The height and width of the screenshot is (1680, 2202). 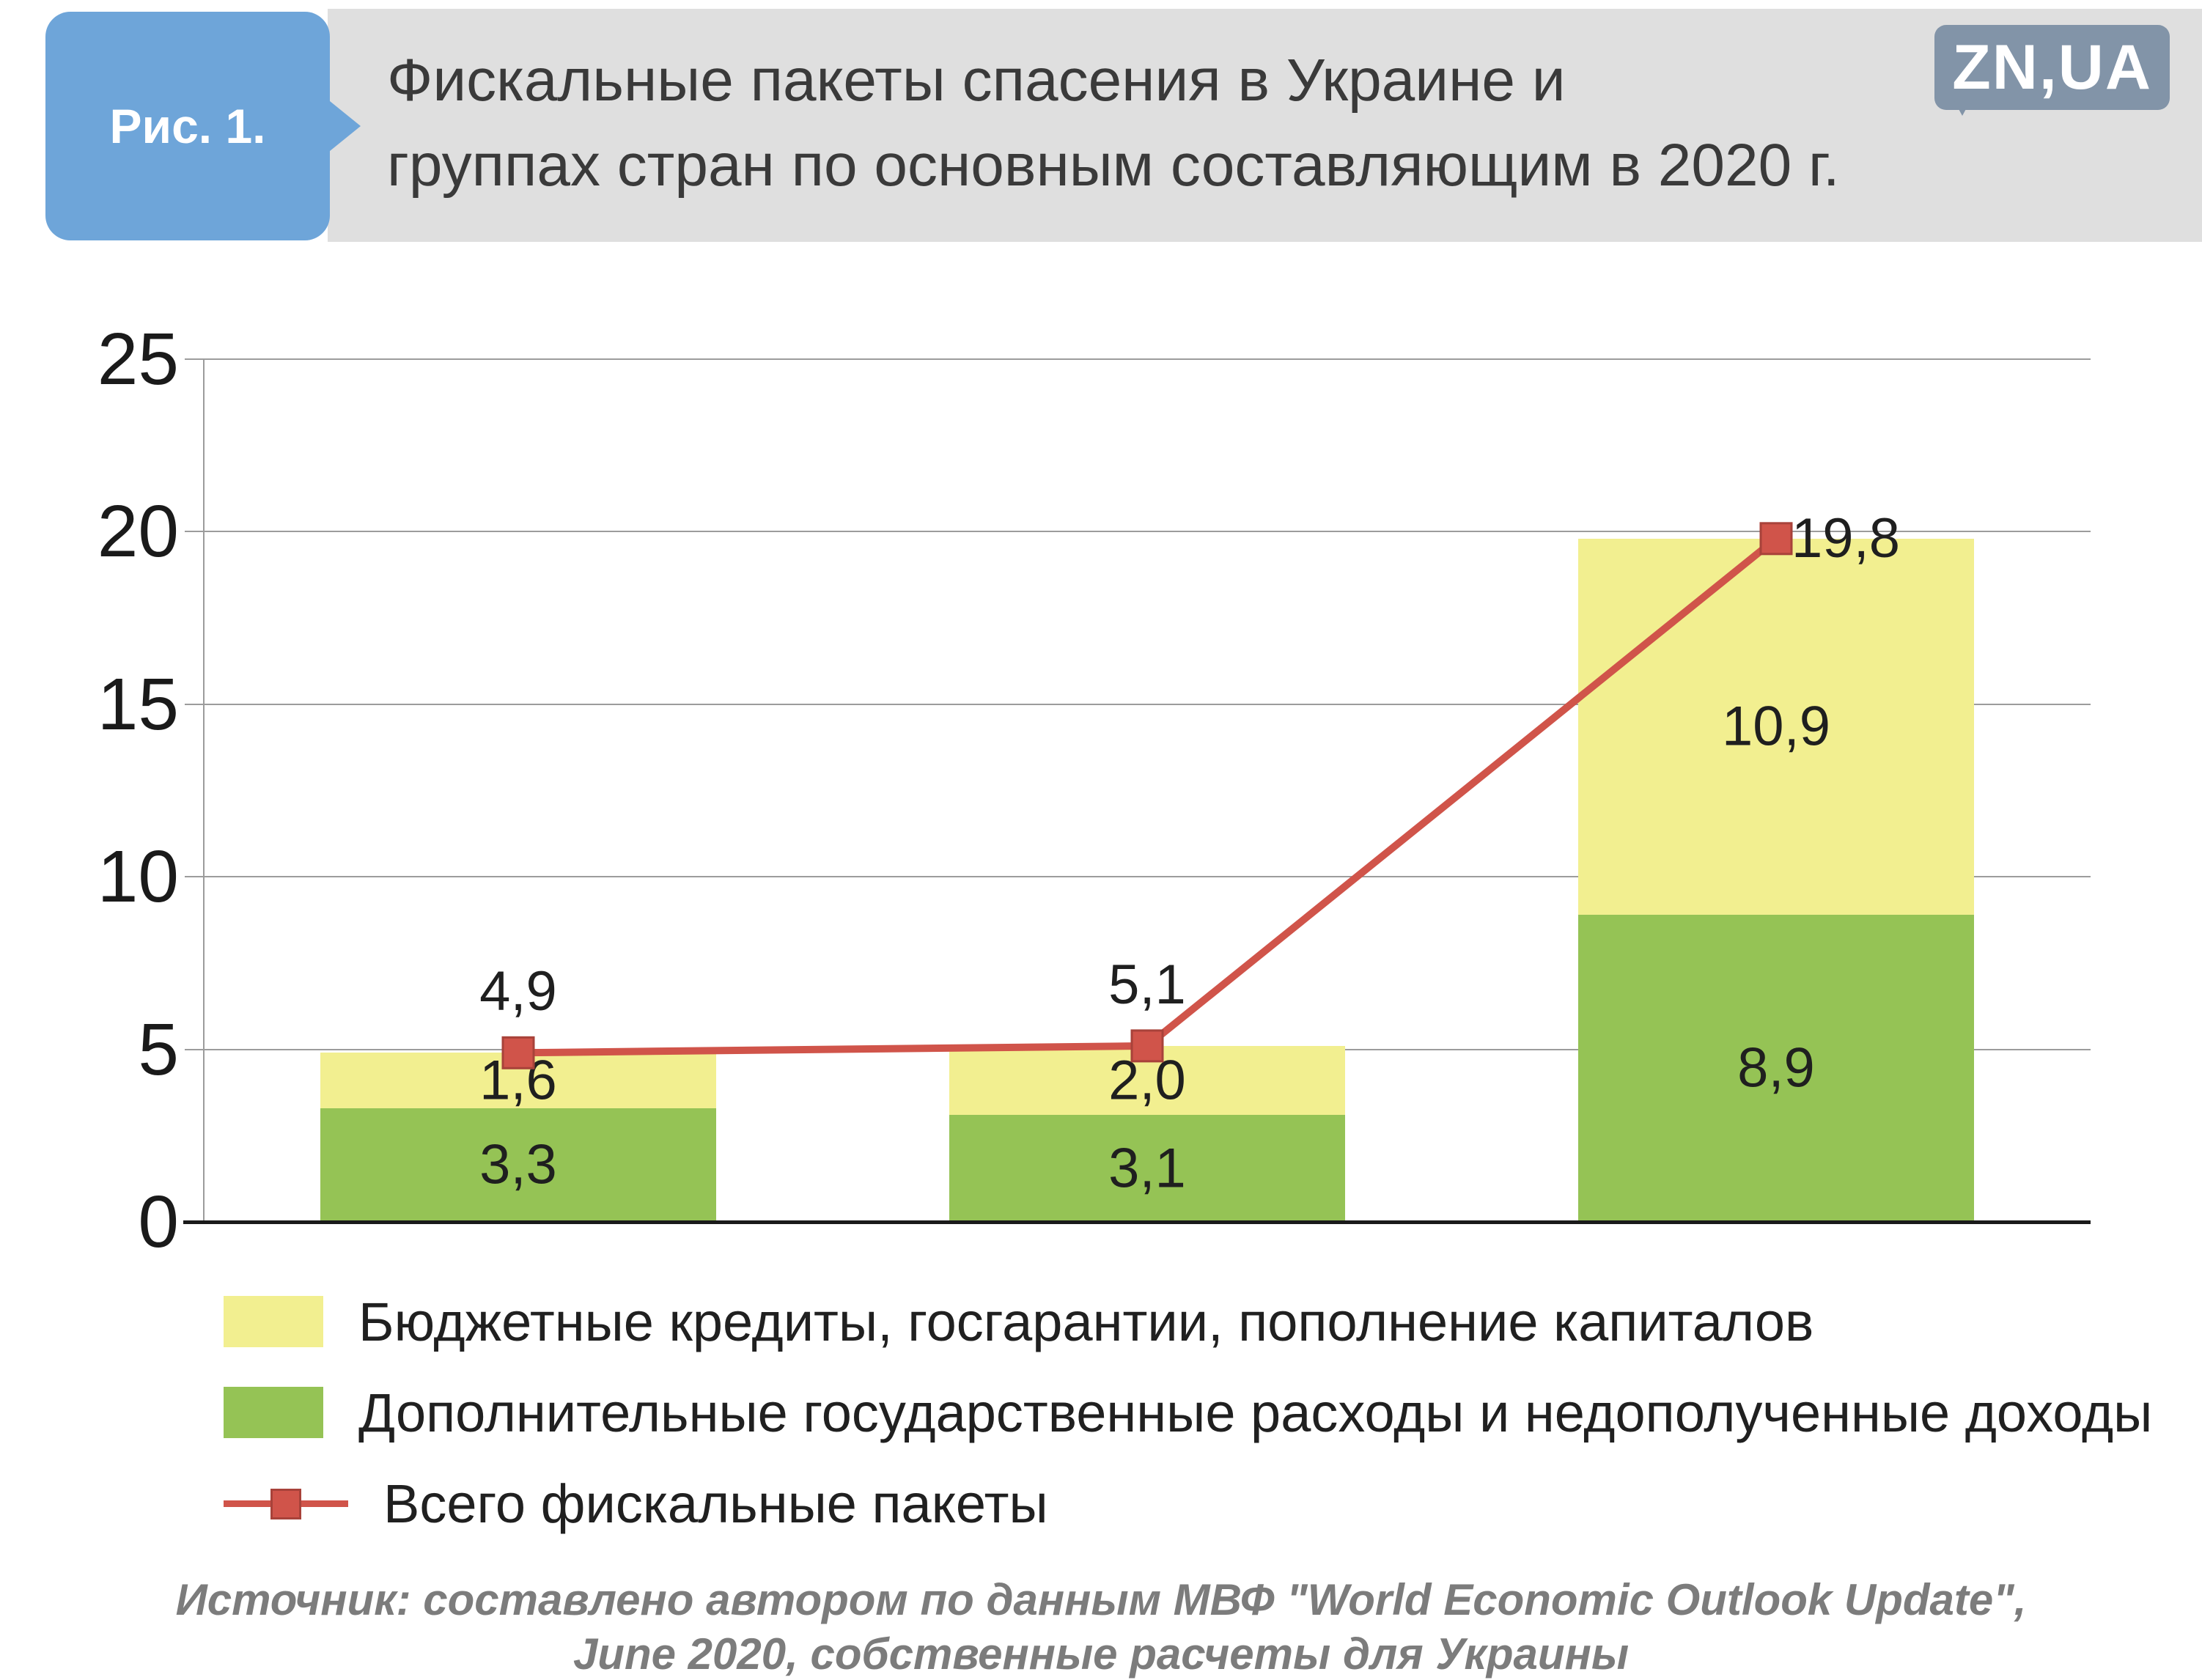 I want to click on title-line-1: Фискальные пакеты спасения в Украине и, so click(x=976, y=80).